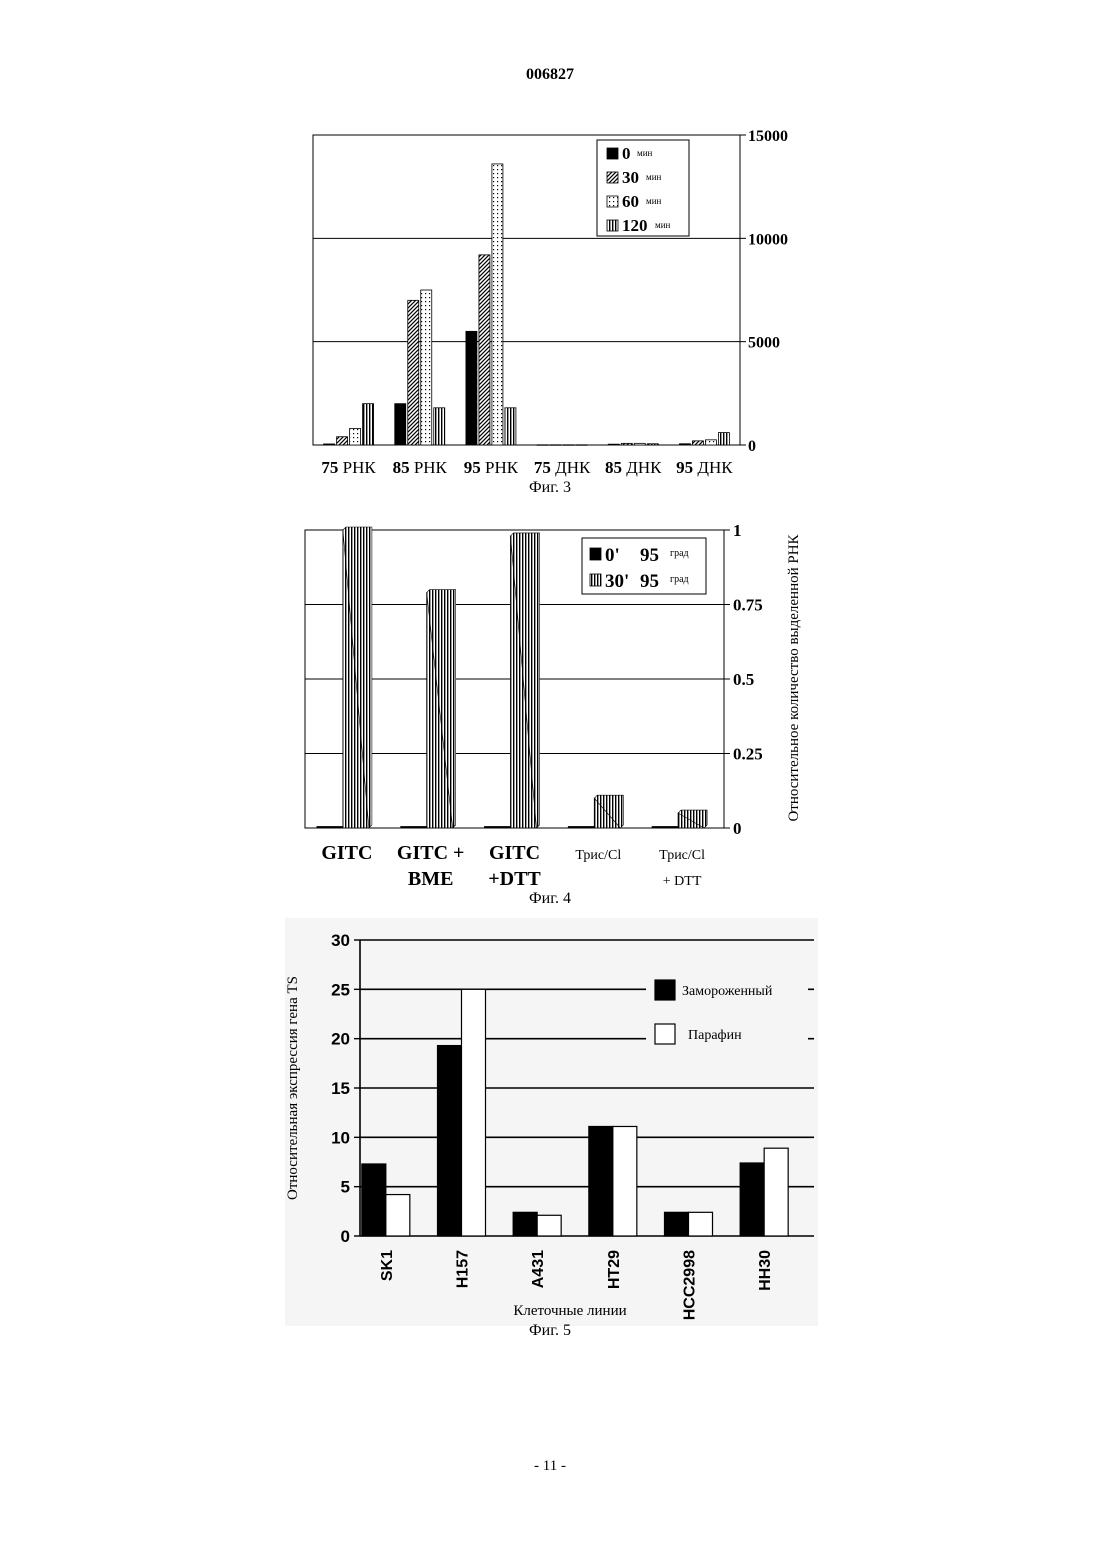 The width and height of the screenshot is (1100, 1556). I want to click on x-tick-label: 95 ДНК, so click(704, 467).